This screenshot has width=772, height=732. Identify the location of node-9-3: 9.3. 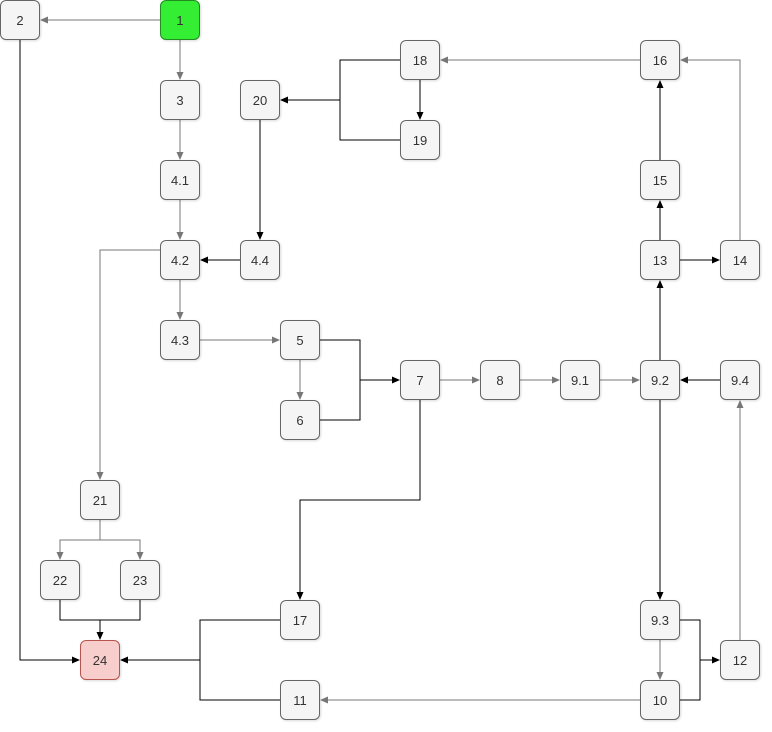
(660, 620).